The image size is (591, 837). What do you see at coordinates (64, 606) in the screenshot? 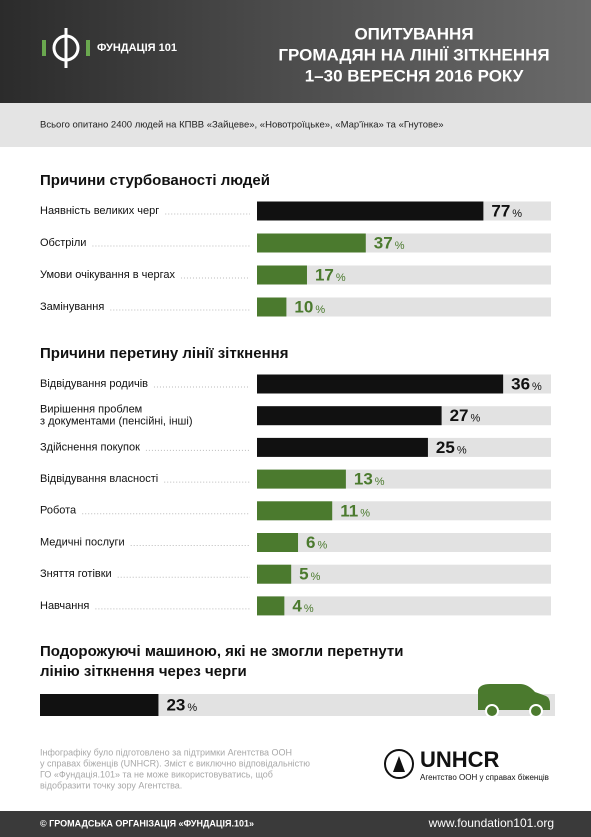
I see `category-label: Навчання` at bounding box center [64, 606].